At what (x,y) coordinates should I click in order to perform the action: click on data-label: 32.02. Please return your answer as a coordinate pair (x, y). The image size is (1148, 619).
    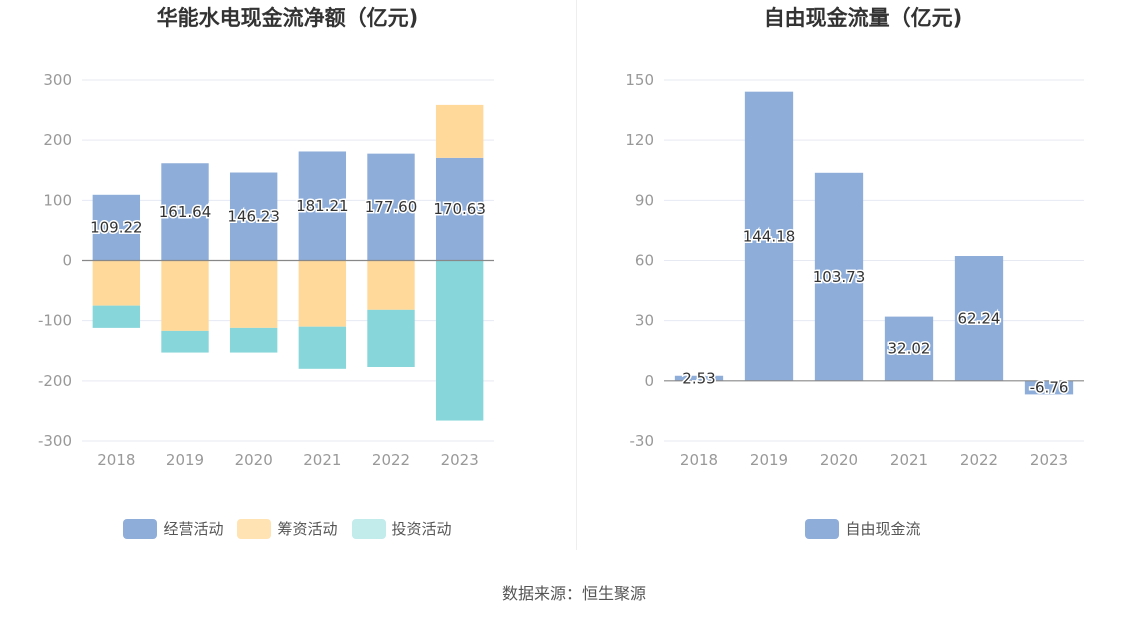
    Looking at the image, I should click on (909, 349).